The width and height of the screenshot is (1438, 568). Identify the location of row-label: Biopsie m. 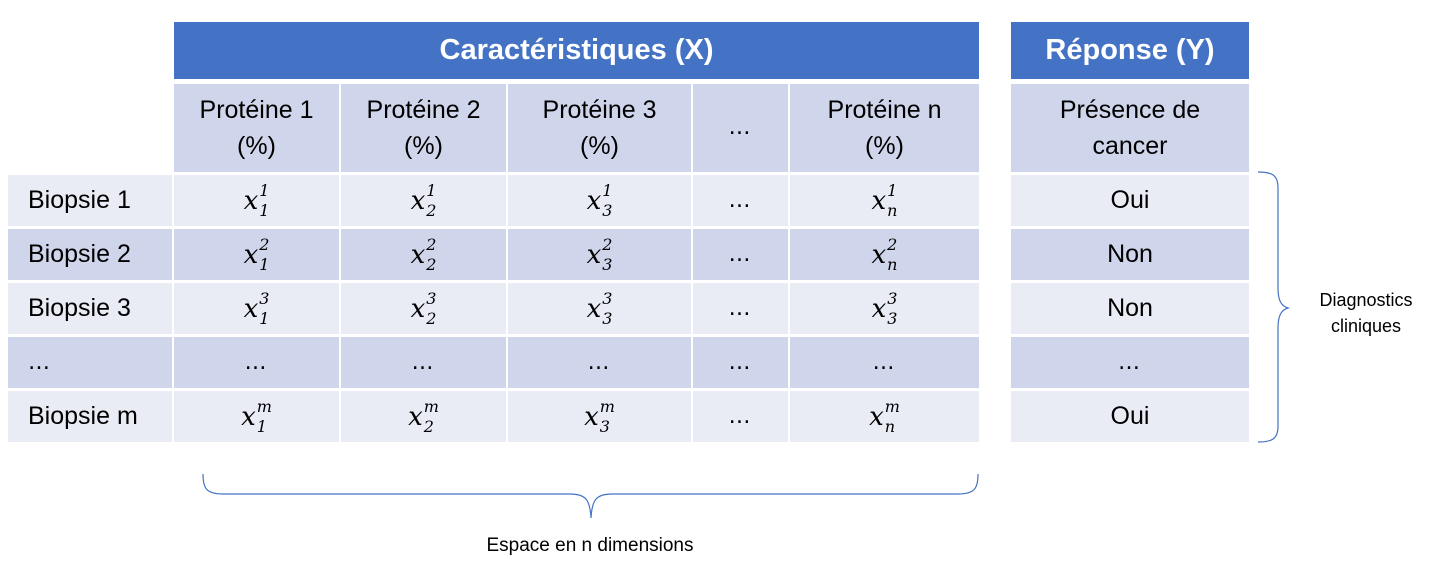
(90, 416).